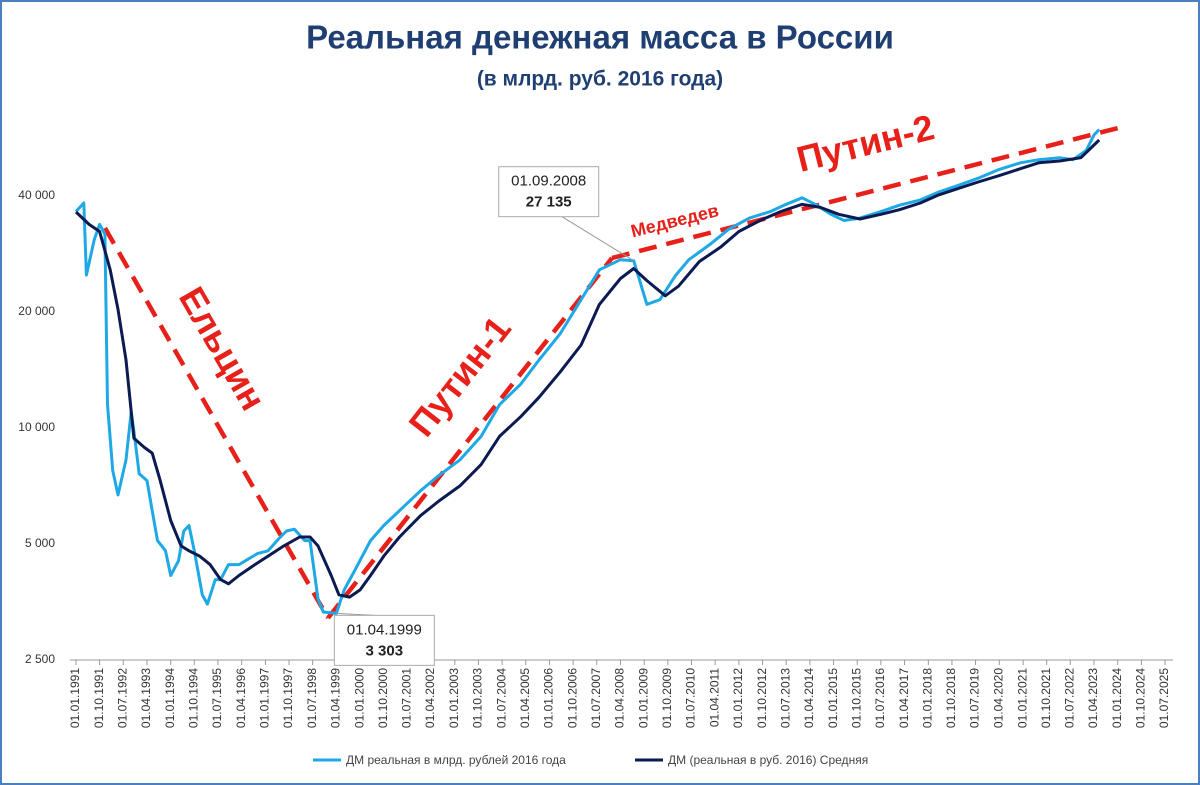 The width and height of the screenshot is (1200, 785). Describe the element at coordinates (904, 698) in the screenshot. I see `x-tick-label: 01.04.2017` at that location.